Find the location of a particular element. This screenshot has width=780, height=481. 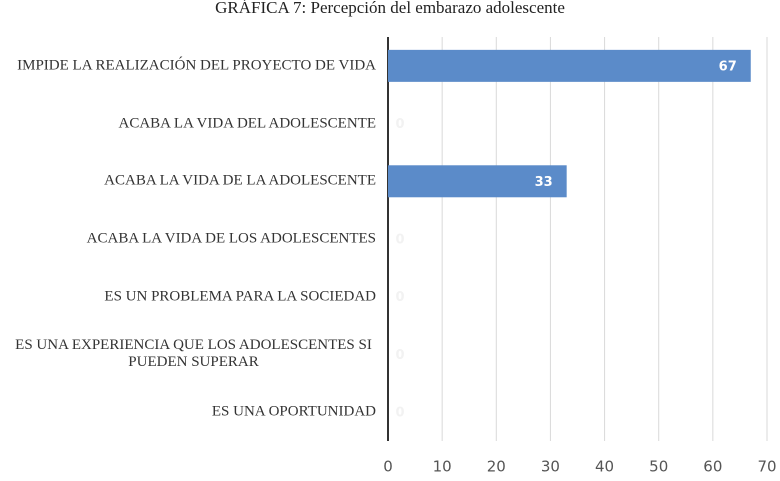

x-tick-label: 30 is located at coordinates (550, 467).